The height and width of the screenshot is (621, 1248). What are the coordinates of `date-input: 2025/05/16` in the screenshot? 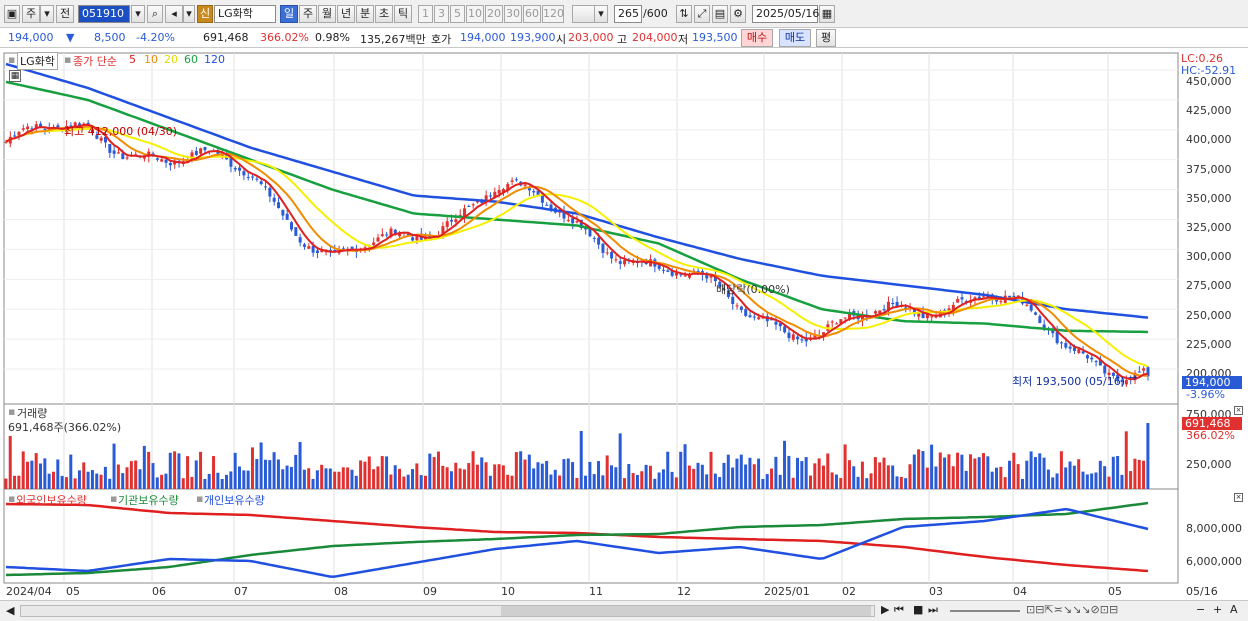 It's located at (785, 14).